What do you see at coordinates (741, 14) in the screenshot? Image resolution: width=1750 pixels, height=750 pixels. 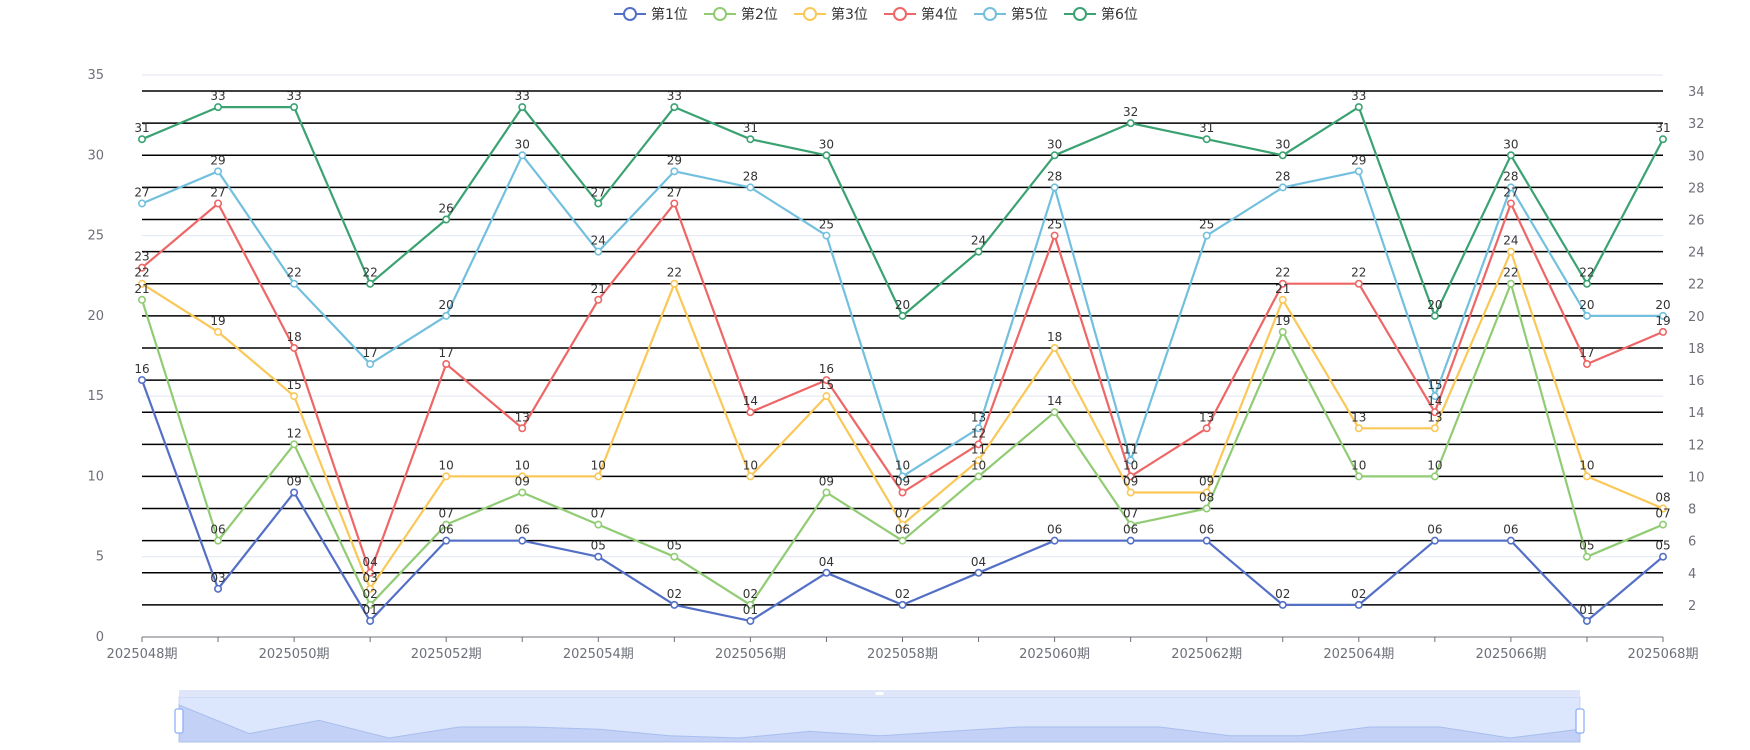 I see `legend-item: 第2位` at bounding box center [741, 14].